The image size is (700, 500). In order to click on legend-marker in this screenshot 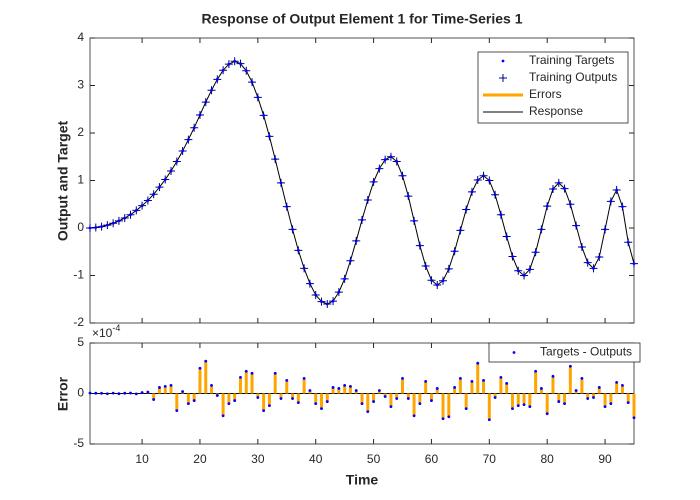, I will do `click(503, 78)`.